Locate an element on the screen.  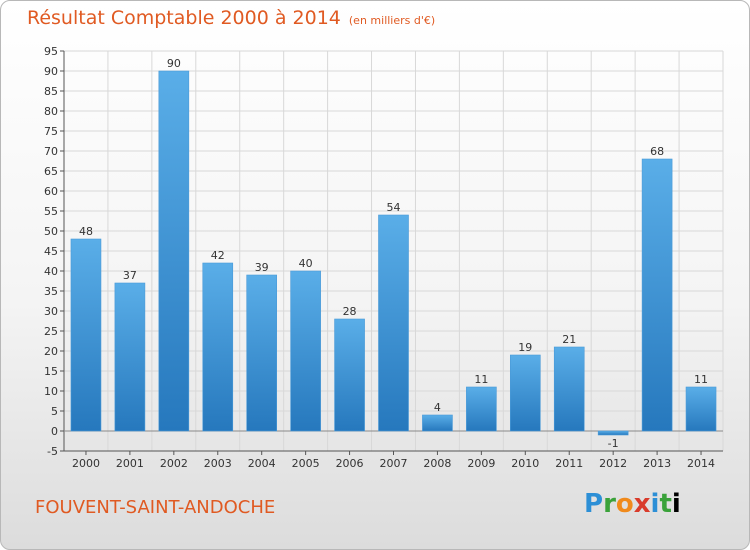
x-tick-label: 2012 is located at coordinates (613, 463).